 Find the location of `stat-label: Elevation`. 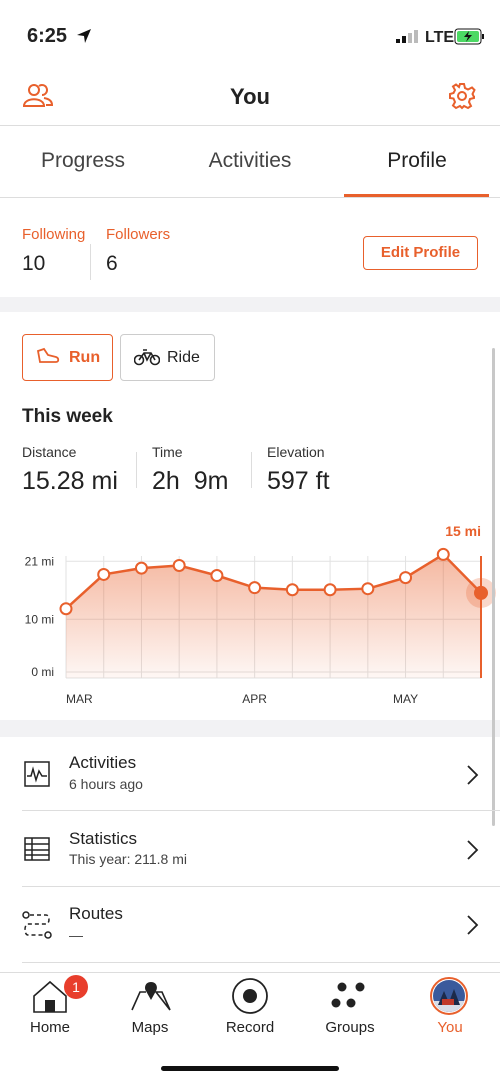

stat-label: Elevation is located at coordinates (296, 452).